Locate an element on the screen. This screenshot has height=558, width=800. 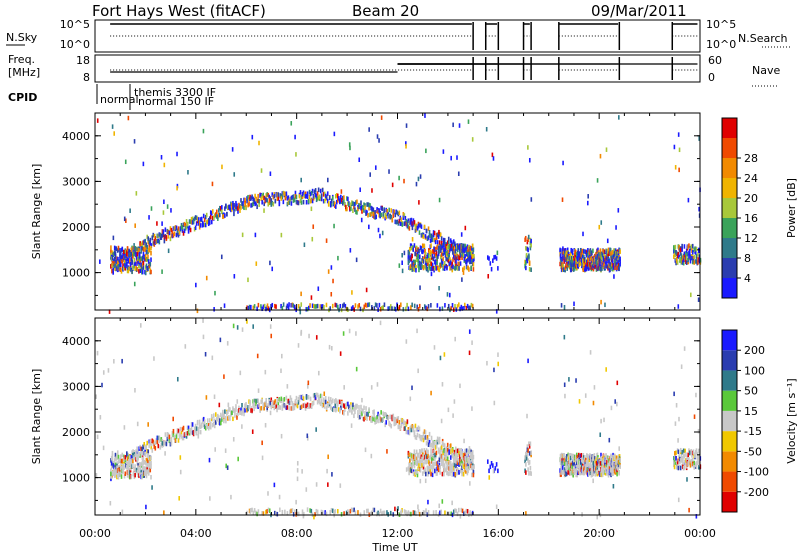
cpid-entry: normal is located at coordinates (119, 99).